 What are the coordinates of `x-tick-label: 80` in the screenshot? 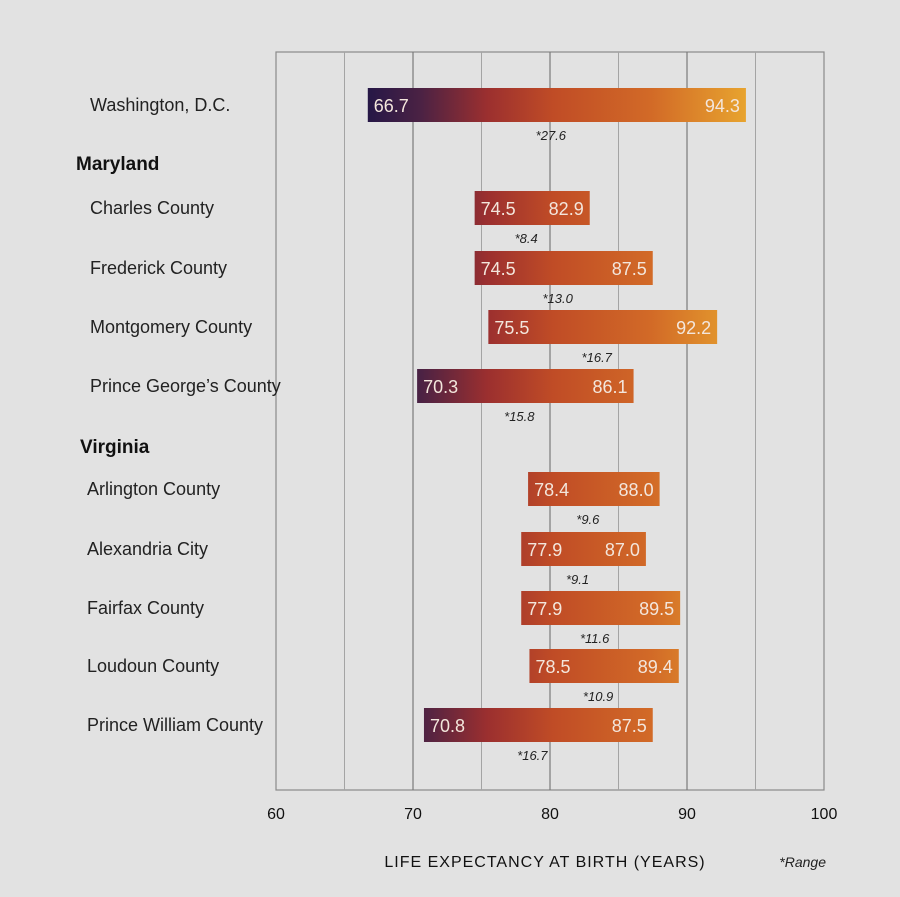 It's located at (550, 814).